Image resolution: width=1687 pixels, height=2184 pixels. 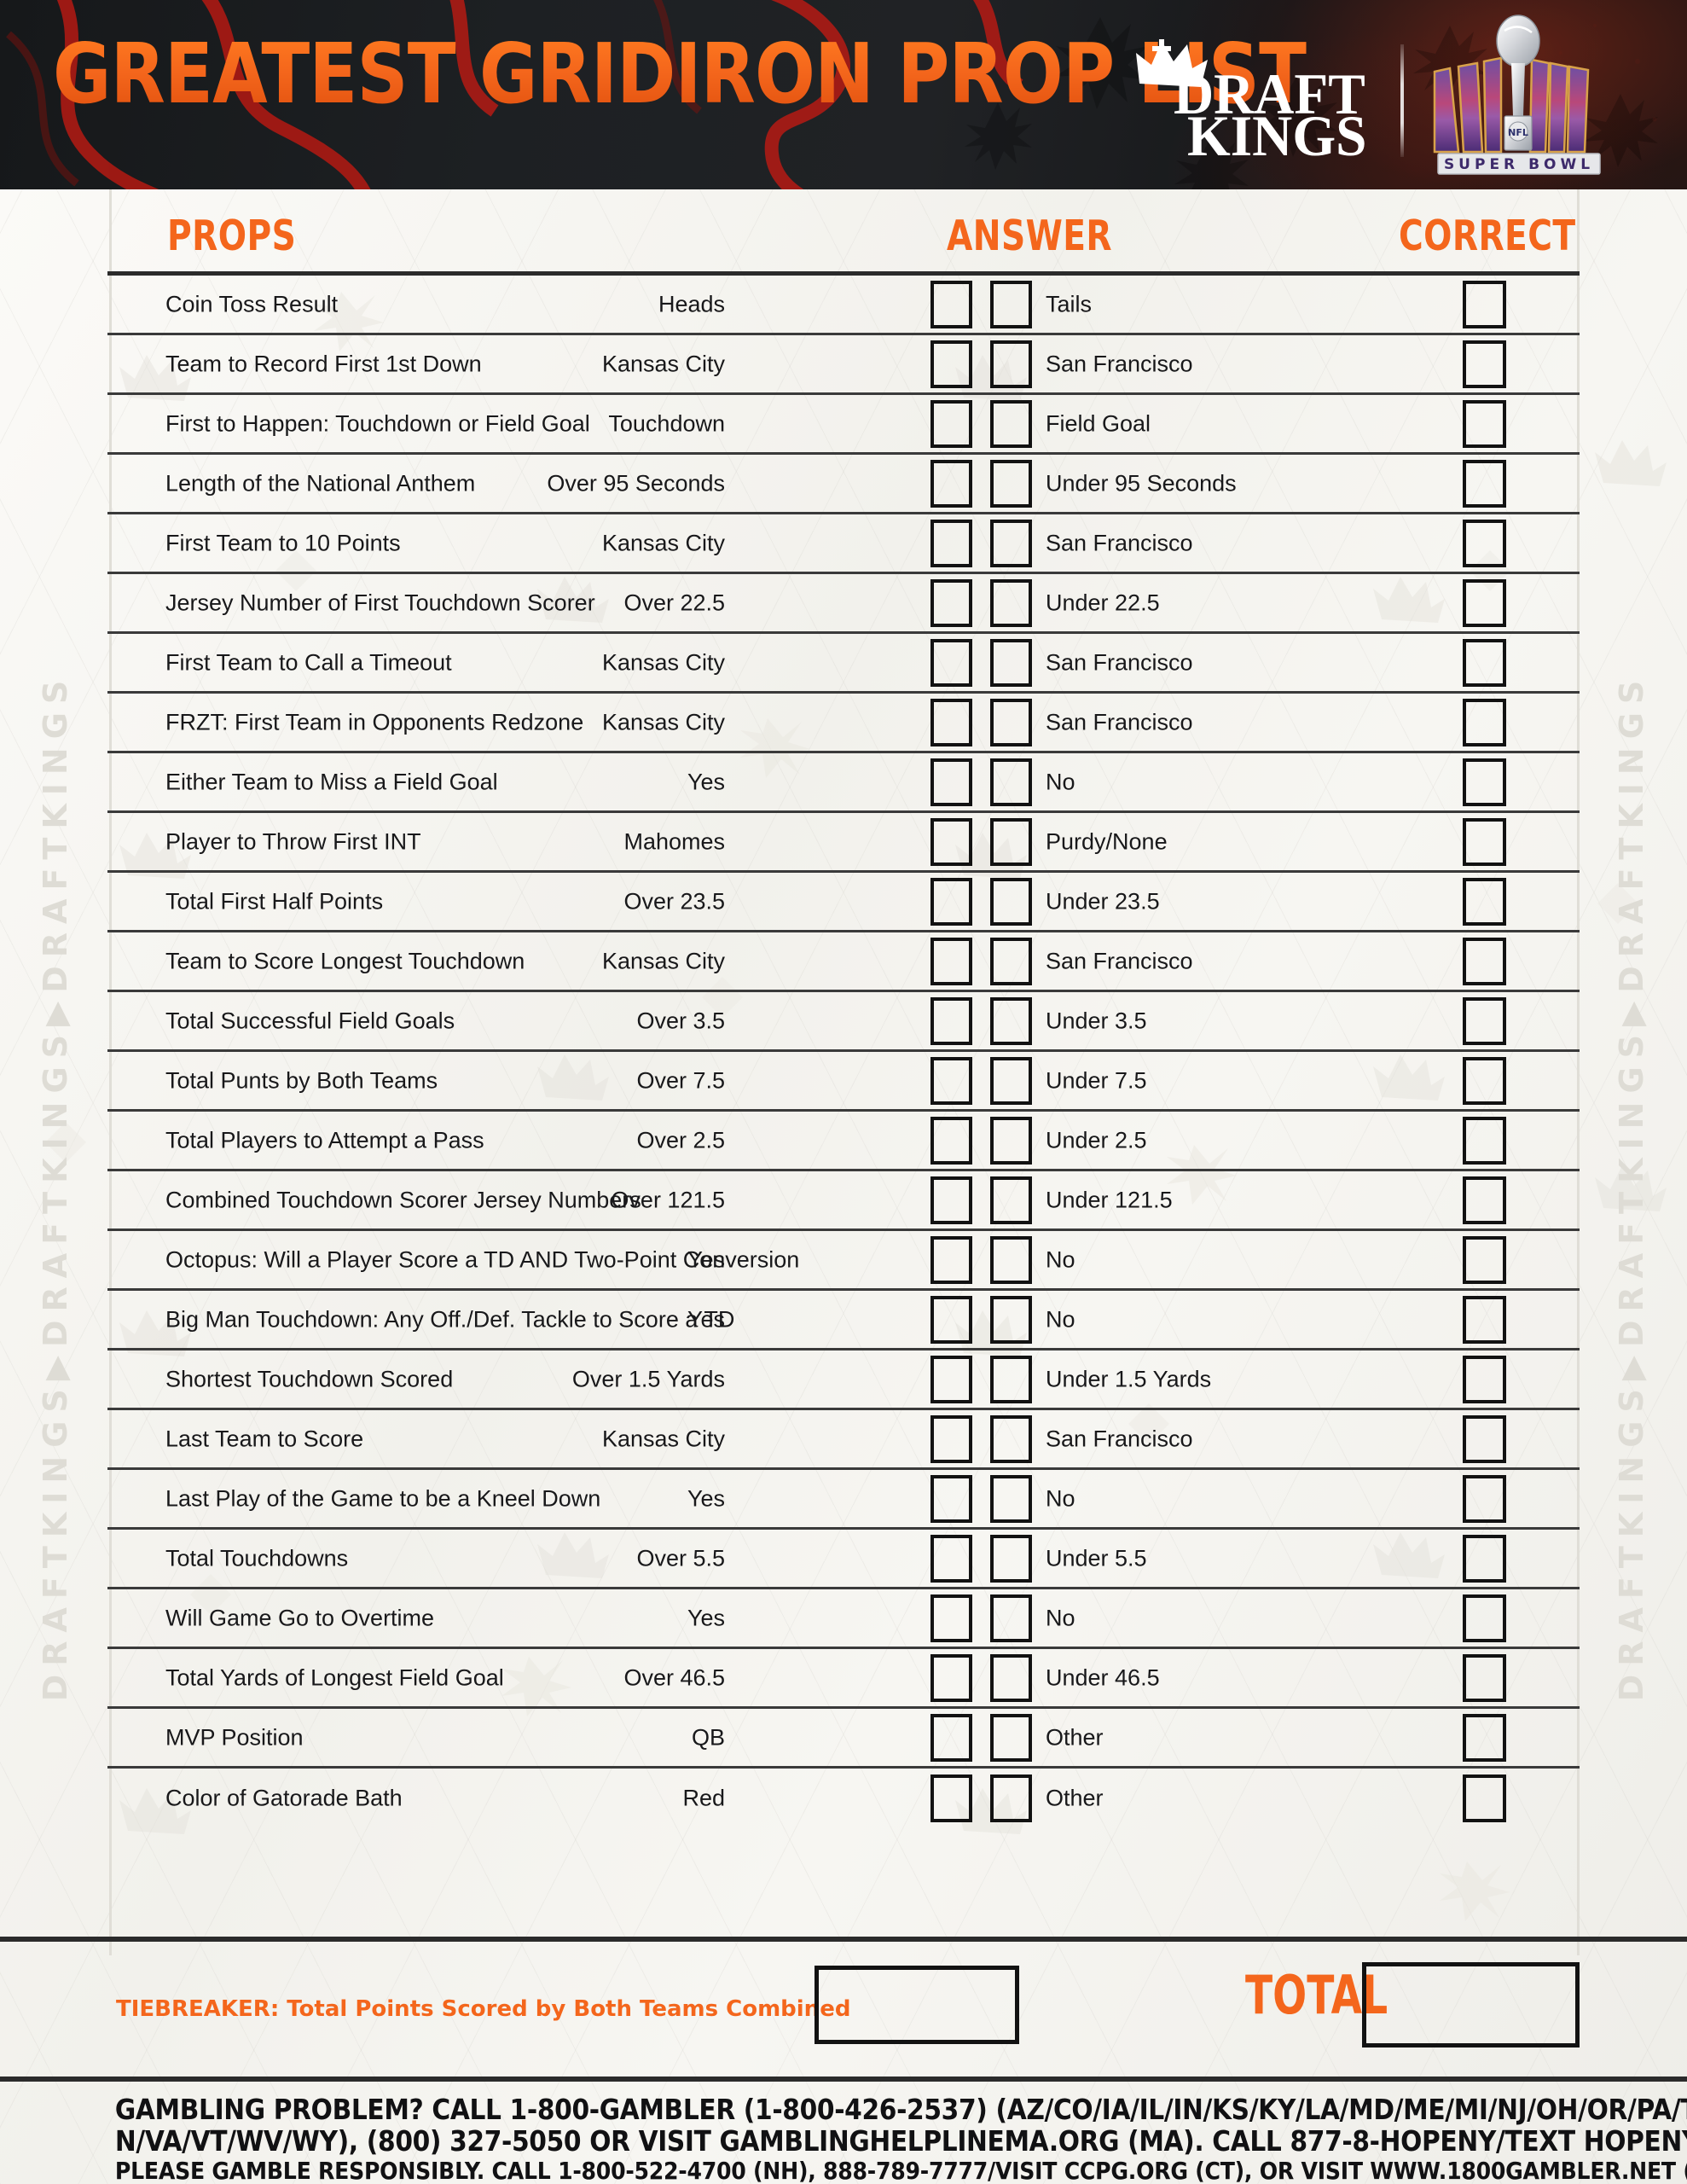 What do you see at coordinates (843, 1798) in the screenshot?
I see `table-row: Color of Gatorade Bath Red Other` at bounding box center [843, 1798].